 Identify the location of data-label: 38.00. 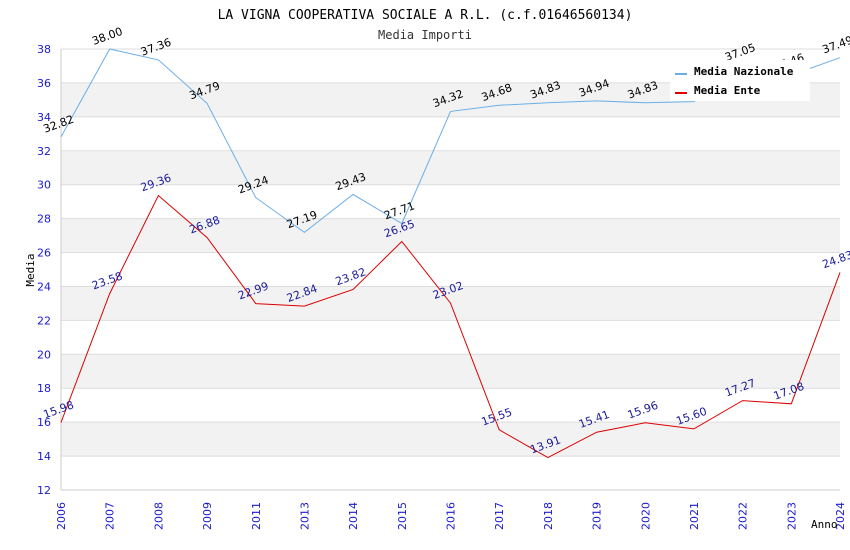
(107, 36).